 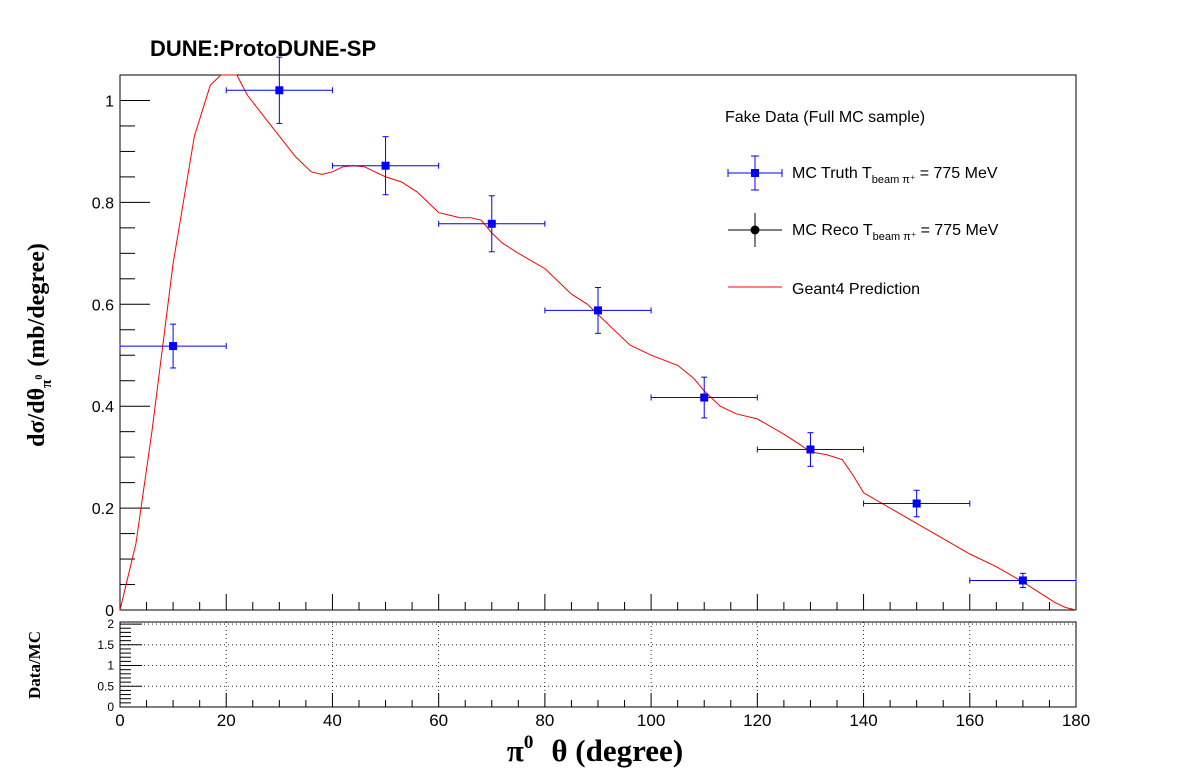 I want to click on legend-reco-sub: beam π⁺, so click(x=895, y=237).